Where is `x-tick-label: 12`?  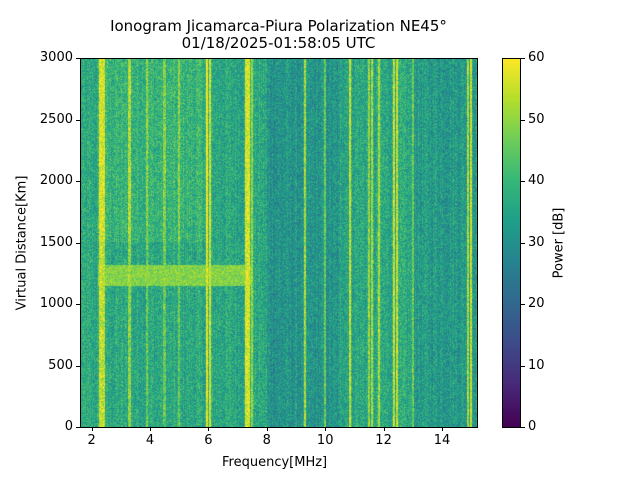 x-tick-label: 12 is located at coordinates (383, 440).